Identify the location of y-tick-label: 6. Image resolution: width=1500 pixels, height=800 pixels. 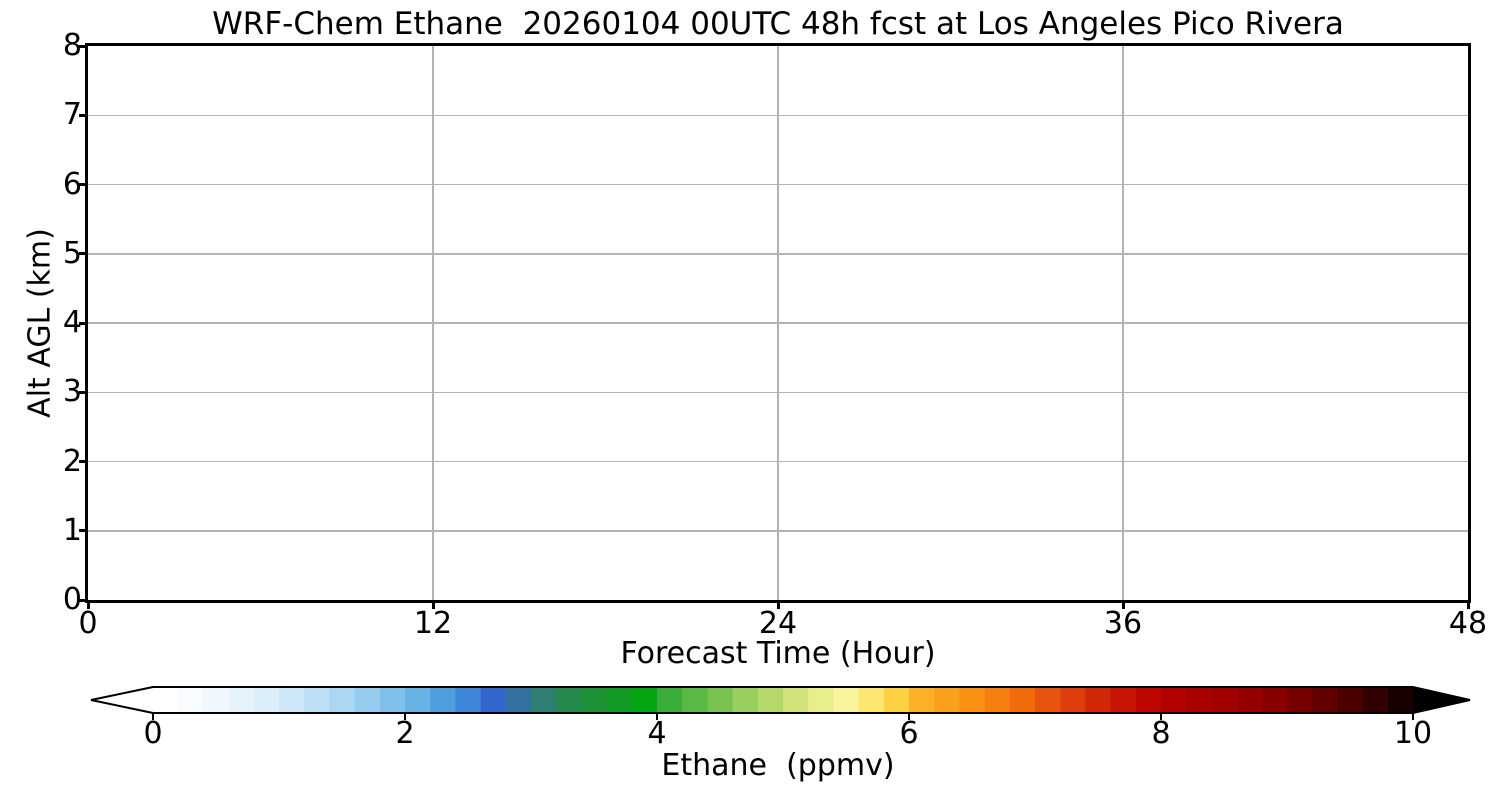
(72, 184).